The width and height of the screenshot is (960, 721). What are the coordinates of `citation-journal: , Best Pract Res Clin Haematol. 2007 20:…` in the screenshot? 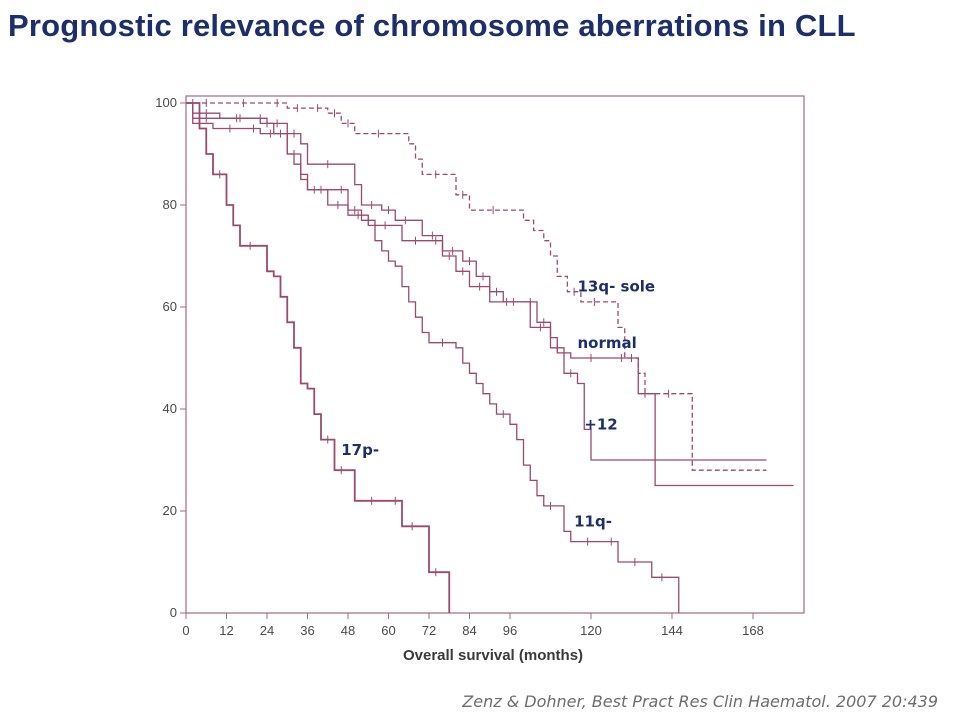 It's located at (759, 701).